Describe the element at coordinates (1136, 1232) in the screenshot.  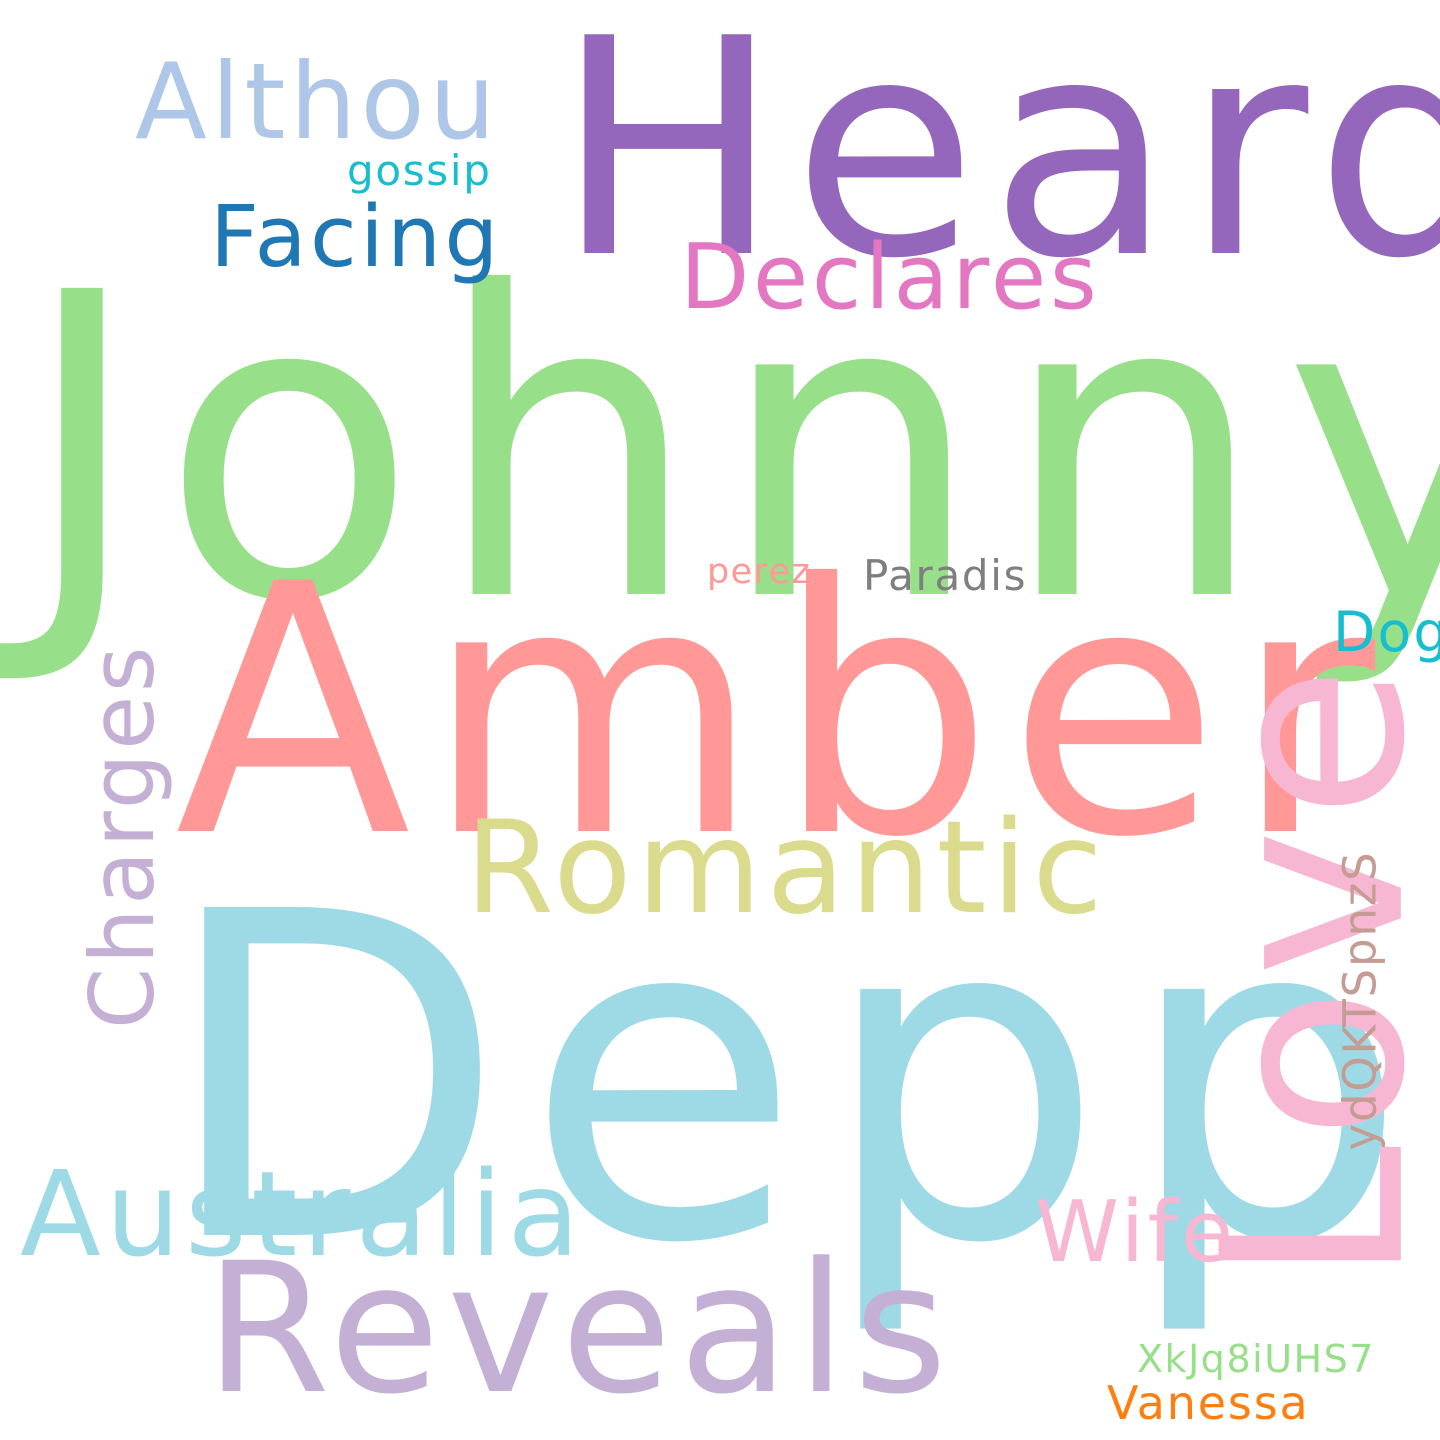
I see `word-wife: Wife` at that location.